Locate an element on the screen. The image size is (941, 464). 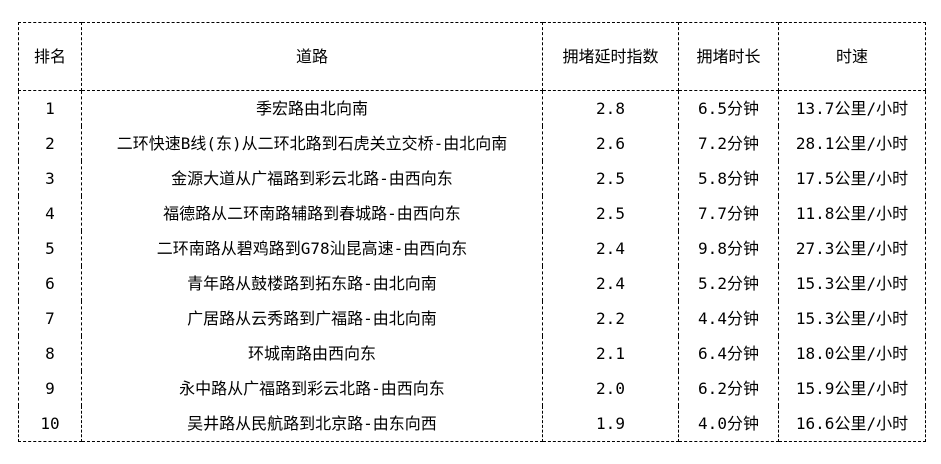
road-cell: 青年路从鼓楼路到拓东路-由北向南 is located at coordinates (312, 283).